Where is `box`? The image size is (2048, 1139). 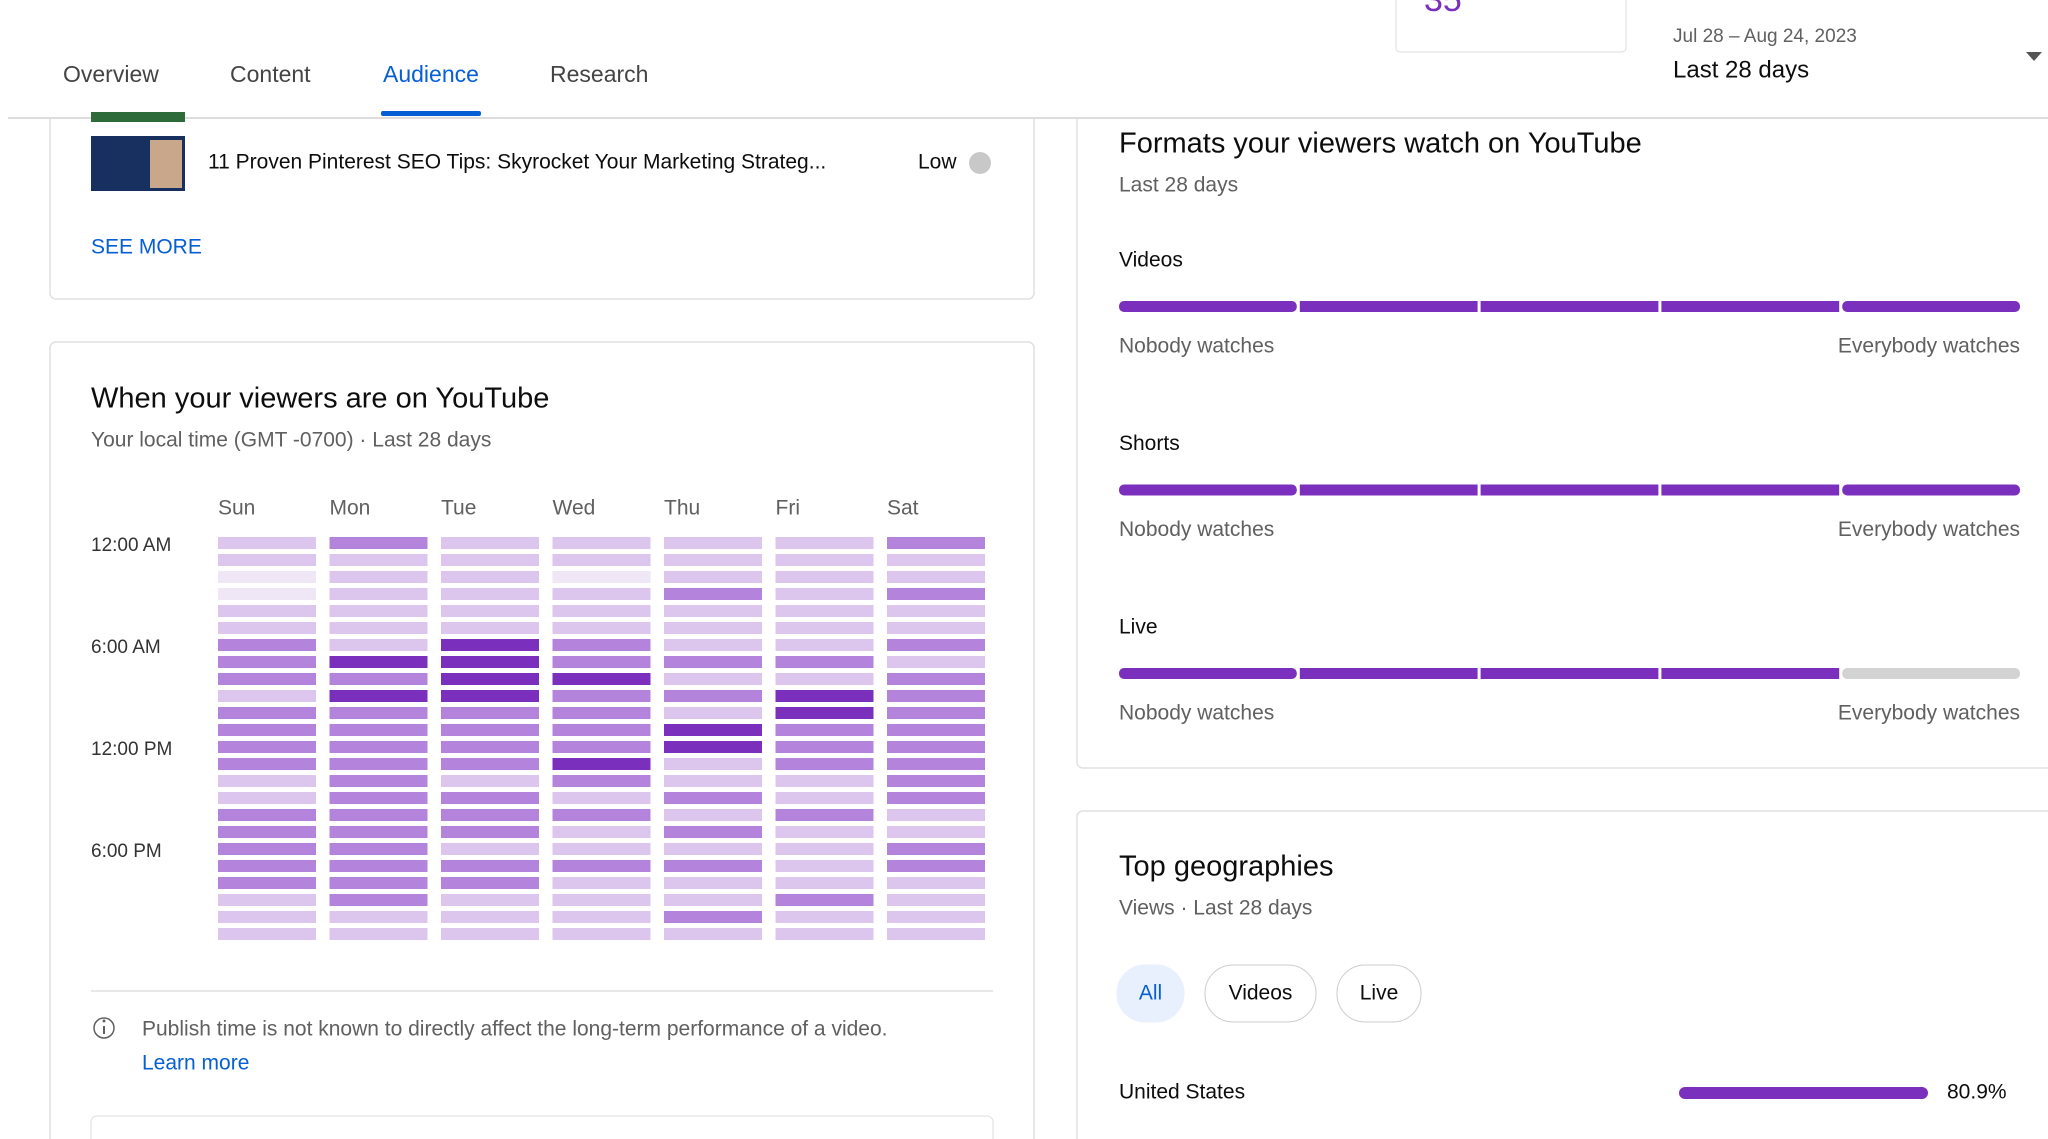
box is located at coordinates (542, 1127).